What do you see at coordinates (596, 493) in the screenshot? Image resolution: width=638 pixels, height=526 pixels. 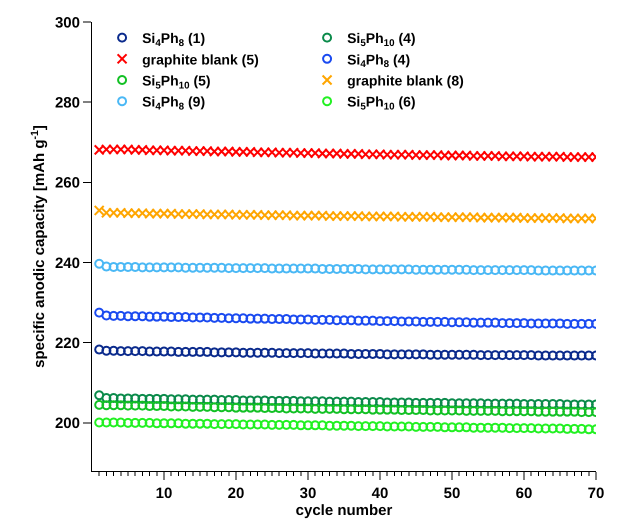 I see `x-tick-label: 70` at bounding box center [596, 493].